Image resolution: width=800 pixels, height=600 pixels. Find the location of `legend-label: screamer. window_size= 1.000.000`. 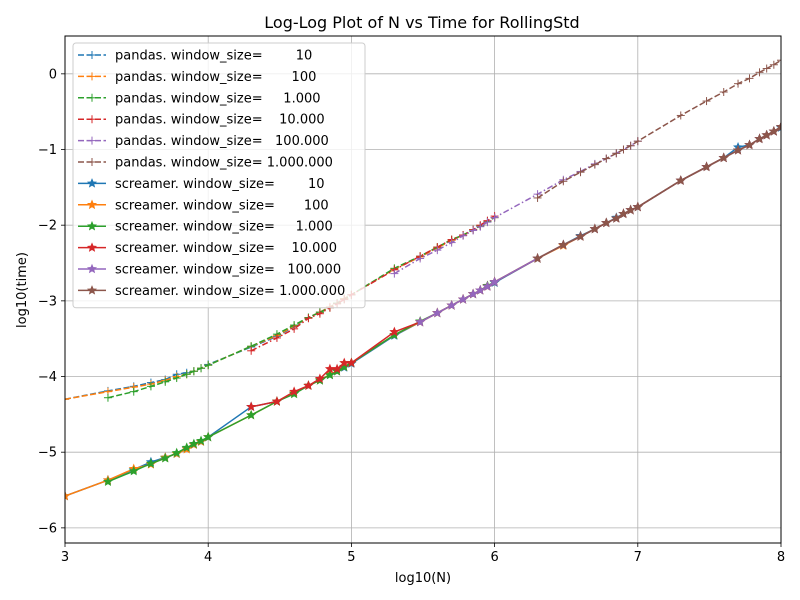

legend-label: screamer. window_size= 1.000.000 is located at coordinates (230, 291).